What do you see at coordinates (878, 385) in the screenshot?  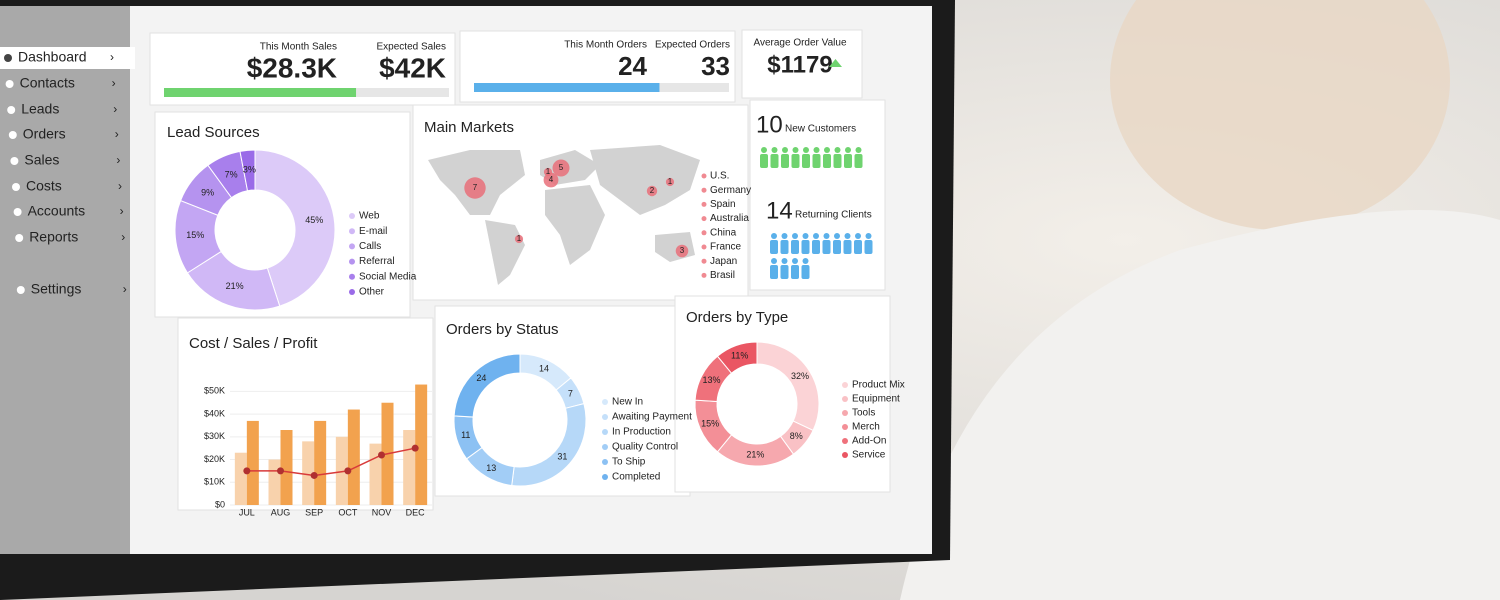 I see `legend-label: Product Mix` at bounding box center [878, 385].